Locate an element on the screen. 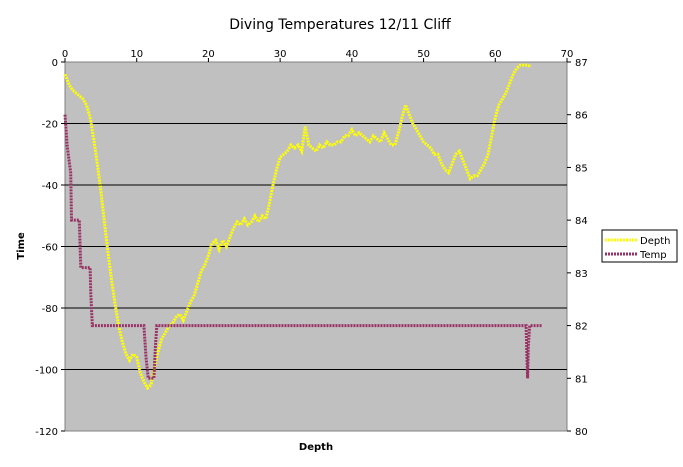  y-tick-label: -120 is located at coordinates (46, 432).